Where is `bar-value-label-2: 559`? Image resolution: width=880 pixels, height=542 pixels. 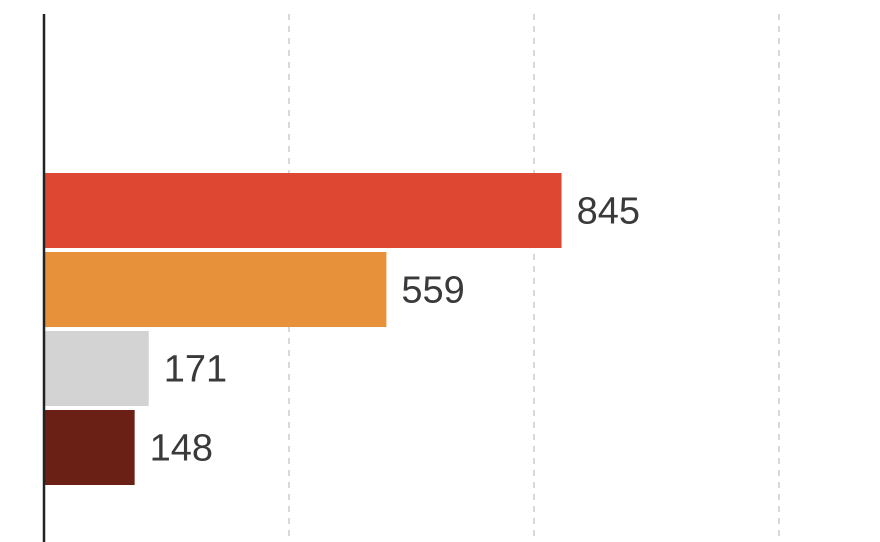
bar-value-label-2: 559 is located at coordinates (432, 291).